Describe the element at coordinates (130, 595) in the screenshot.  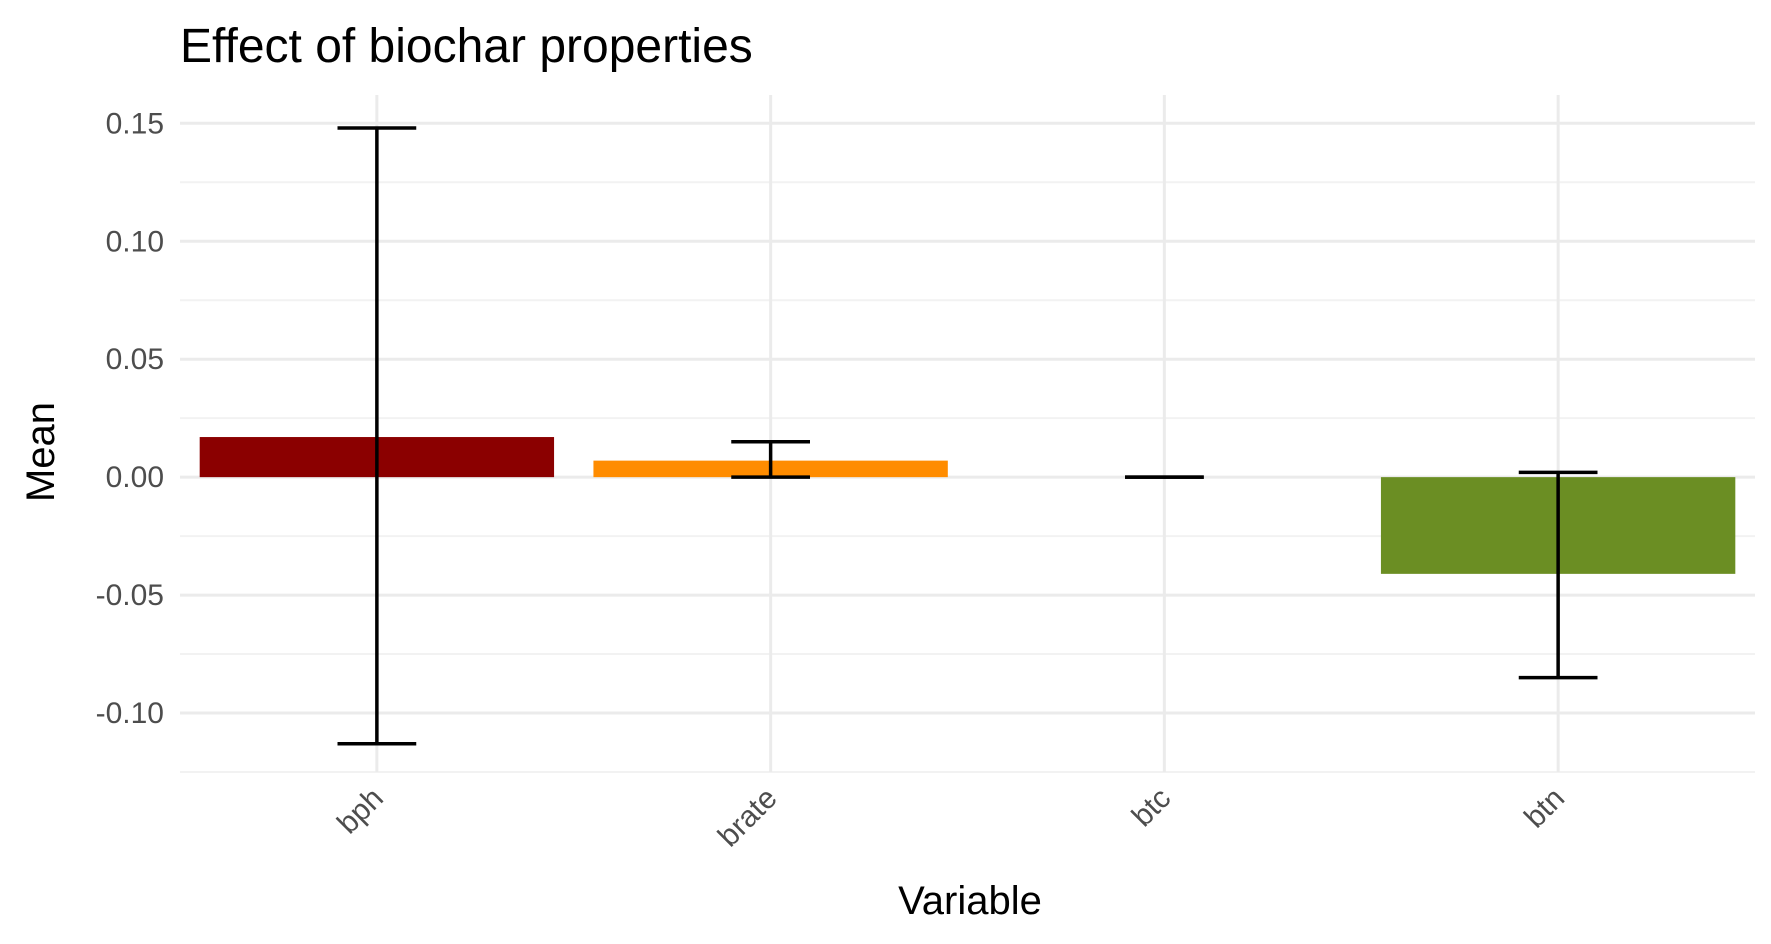
I see `y-tick-label: -0.05` at that location.